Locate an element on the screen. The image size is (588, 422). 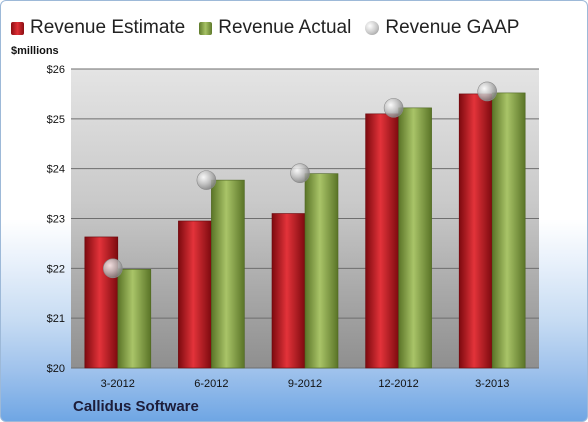
legend-swatch-gaap is located at coordinates (372, 28).